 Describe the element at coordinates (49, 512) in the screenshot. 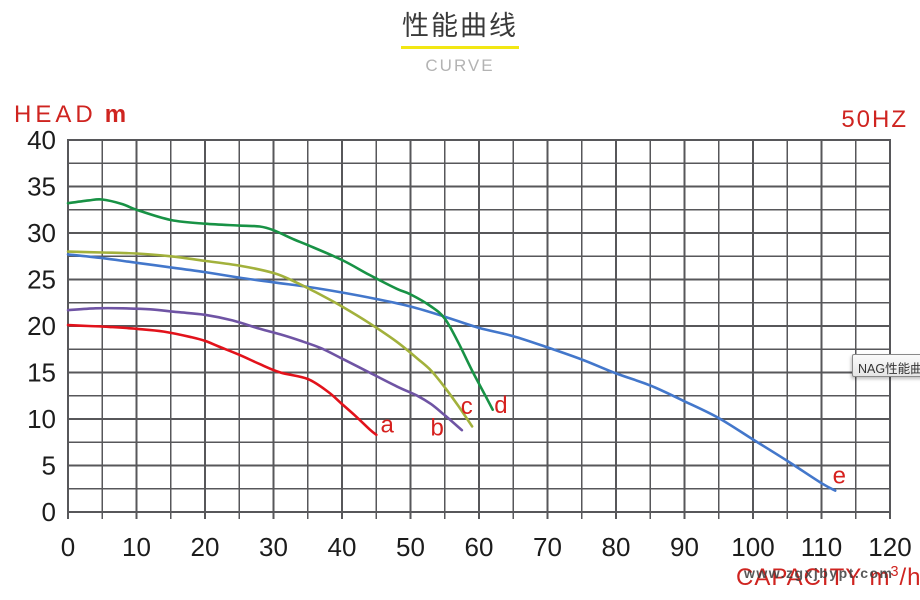

I see `y-tick-label: 0` at that location.